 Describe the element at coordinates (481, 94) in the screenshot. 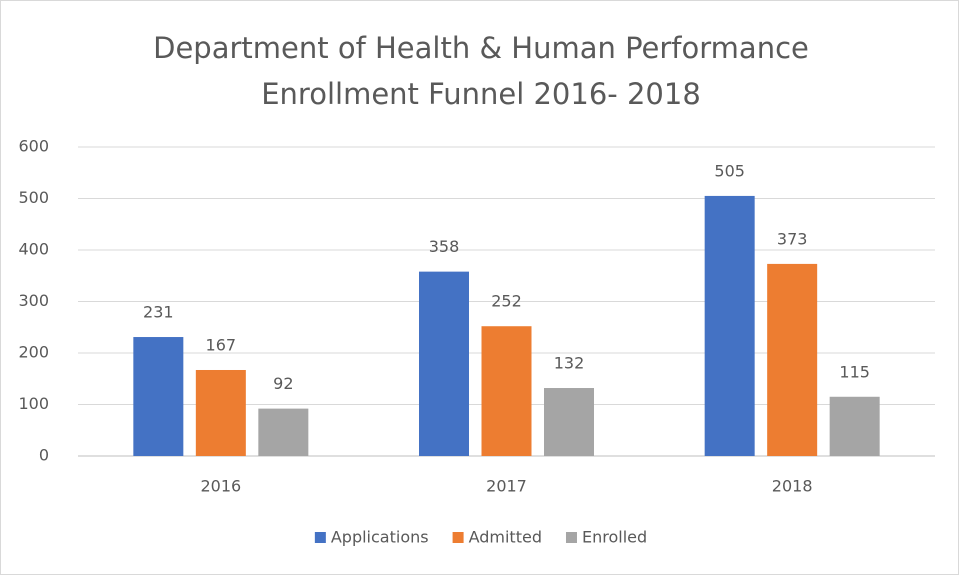

I see `chart-title: Enrollment Funnel 2016- 2018` at that location.